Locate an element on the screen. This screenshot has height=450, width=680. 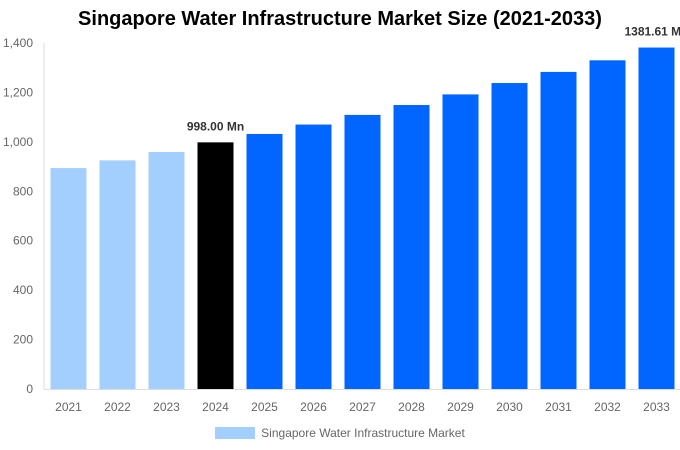
bar-2021 is located at coordinates (68, 278).